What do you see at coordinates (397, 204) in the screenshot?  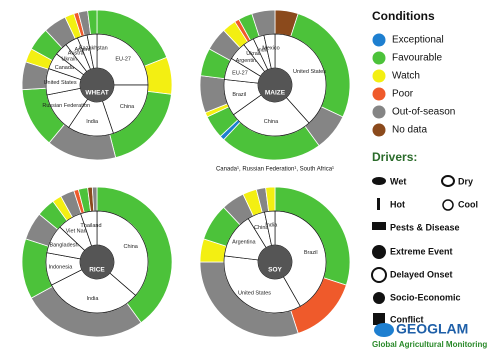 I see `driver-label: Hot` at bounding box center [397, 204].